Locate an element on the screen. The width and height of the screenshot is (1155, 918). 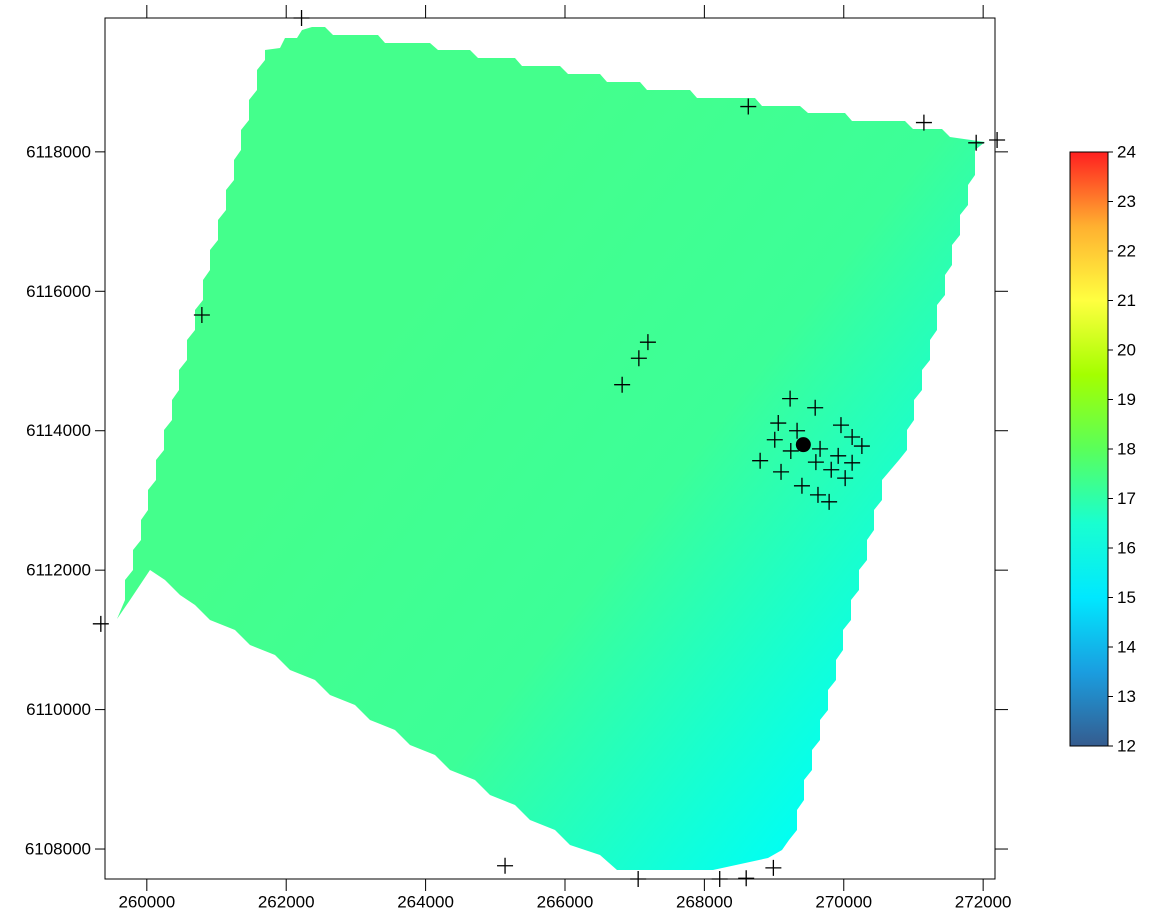
colorbar-tick-label: 16 is located at coordinates (1126, 547).